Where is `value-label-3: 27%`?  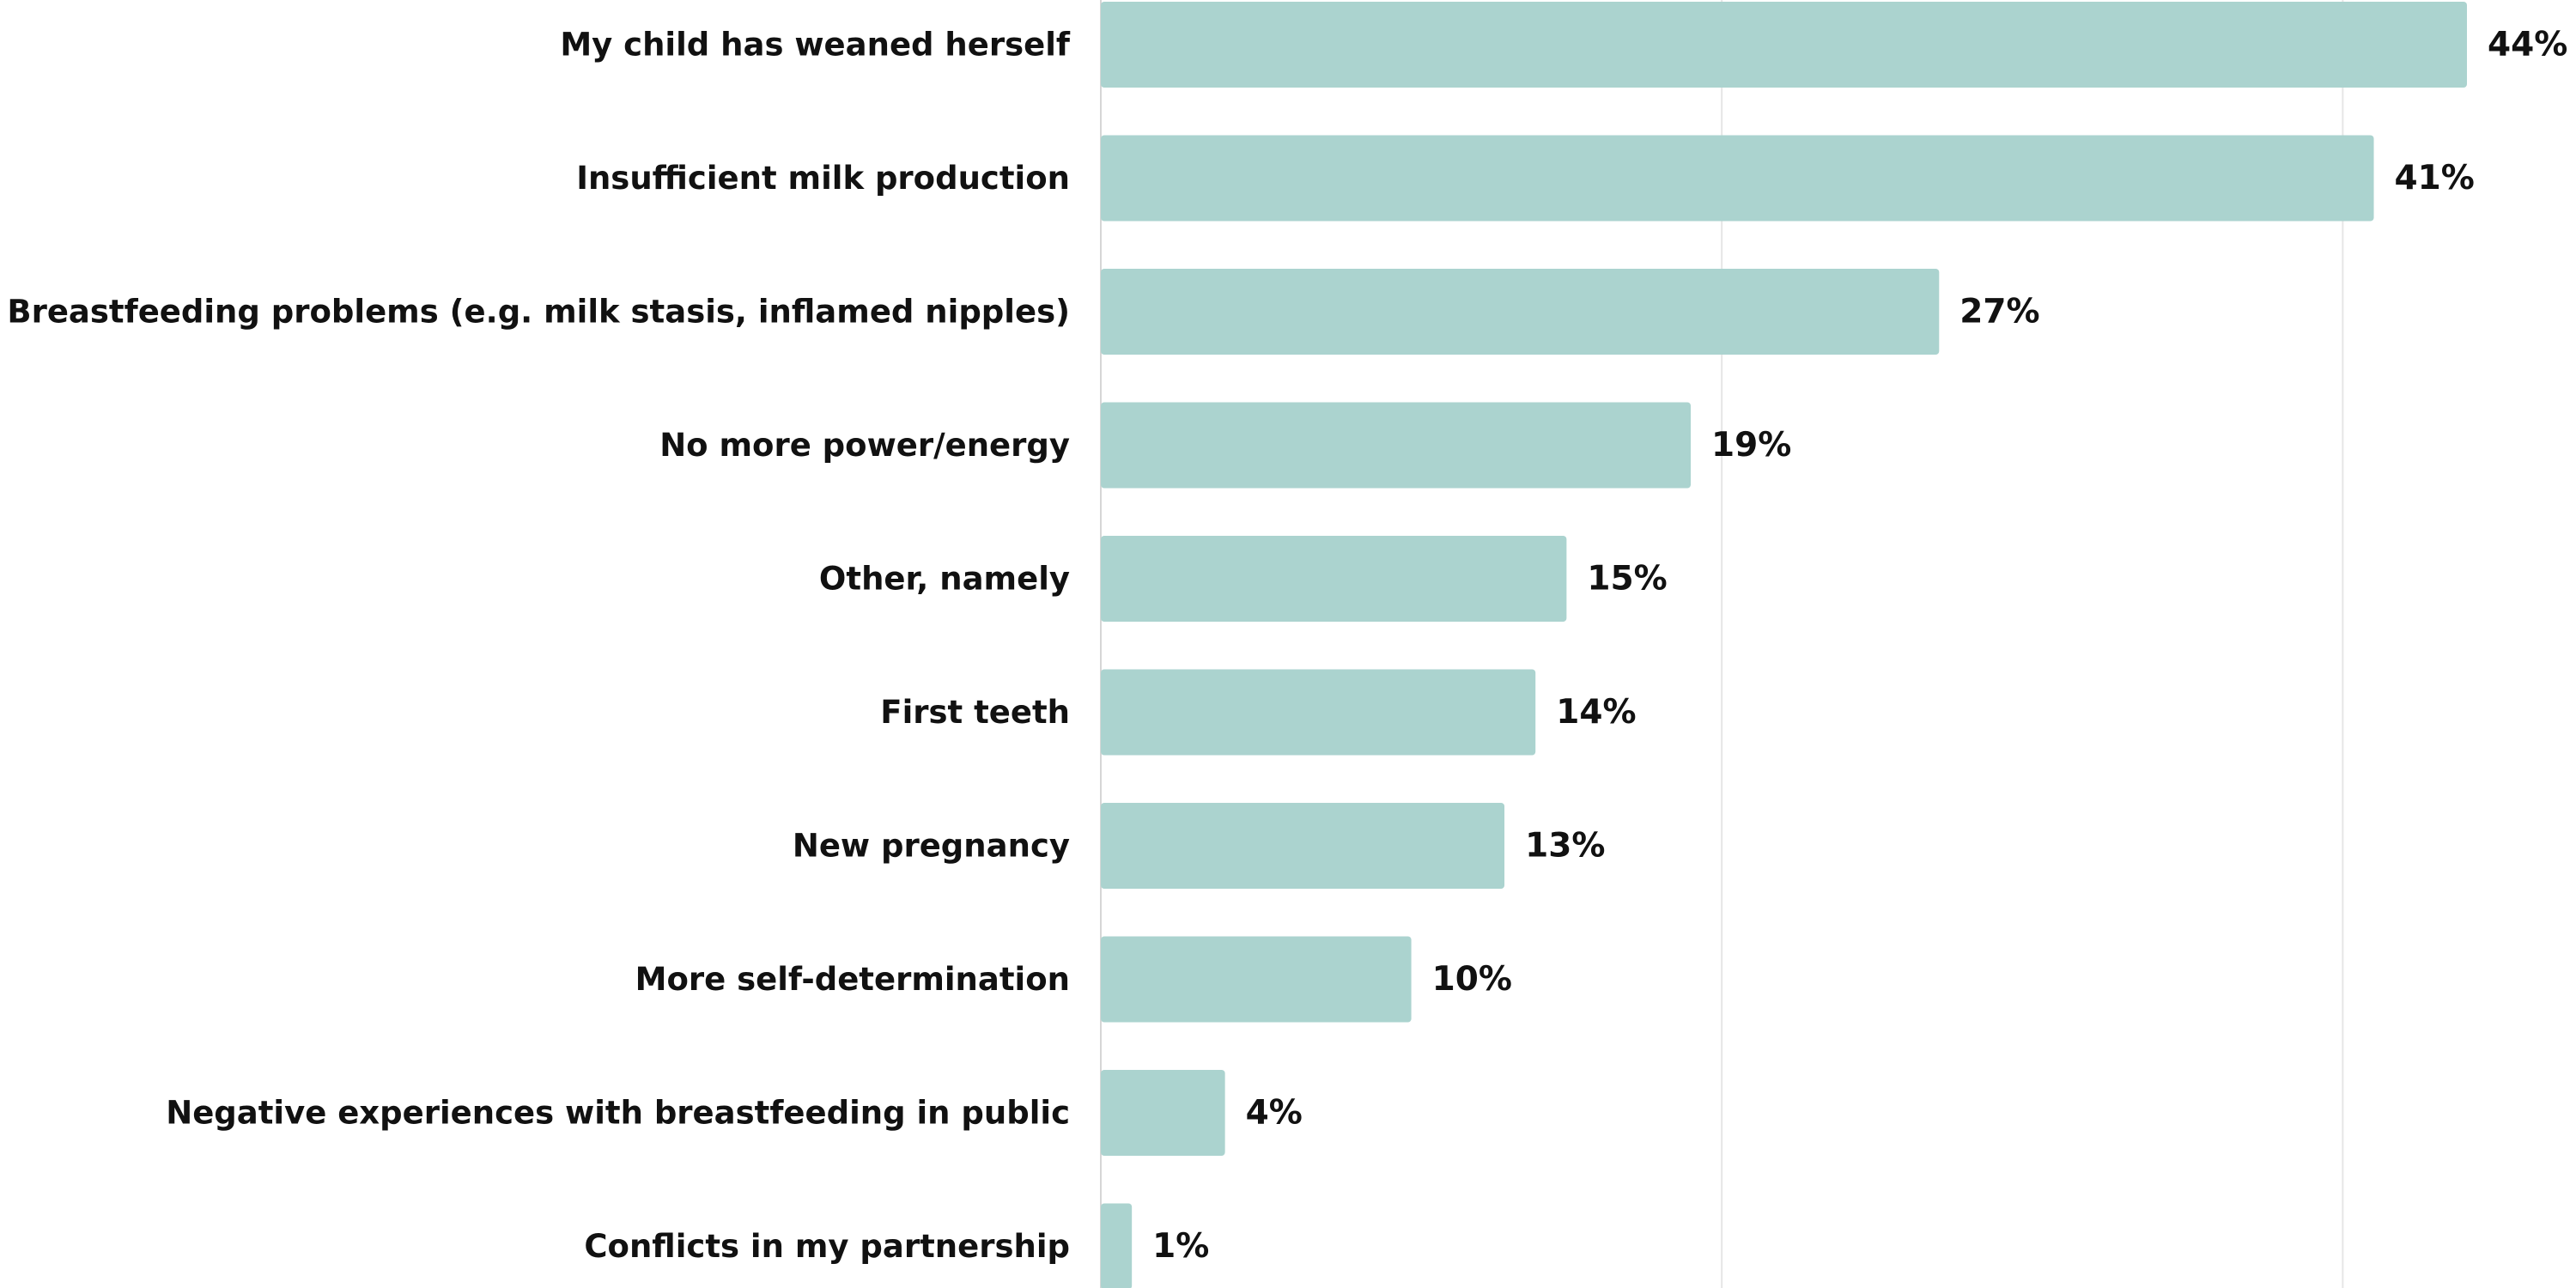
value-label-3: 27% is located at coordinates (1999, 312).